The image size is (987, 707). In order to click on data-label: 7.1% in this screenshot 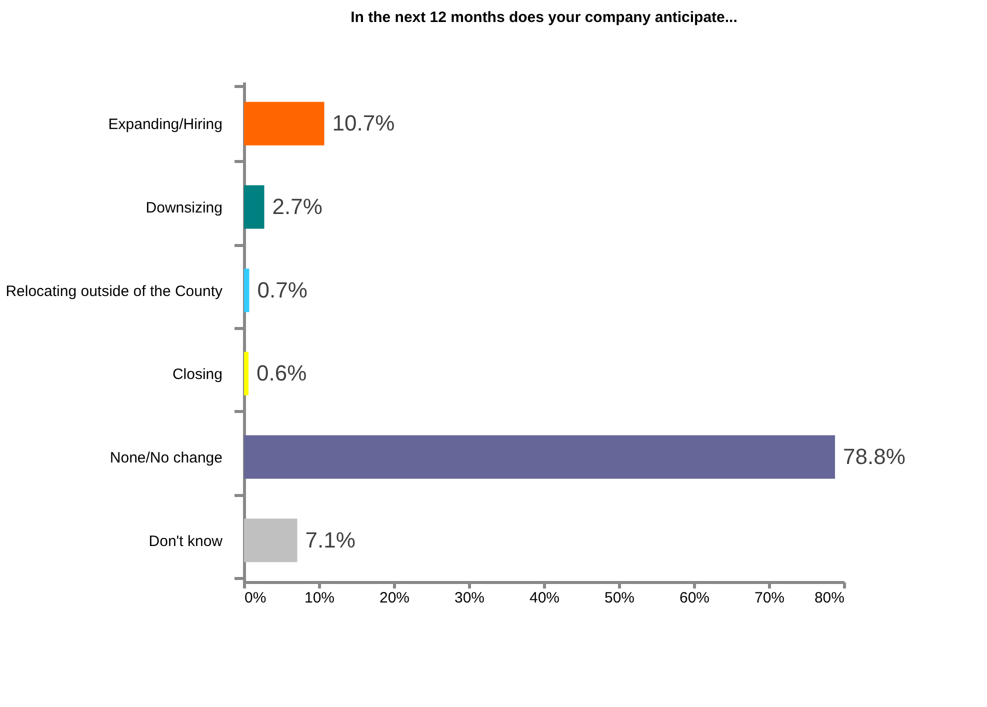, I will do `click(330, 539)`.